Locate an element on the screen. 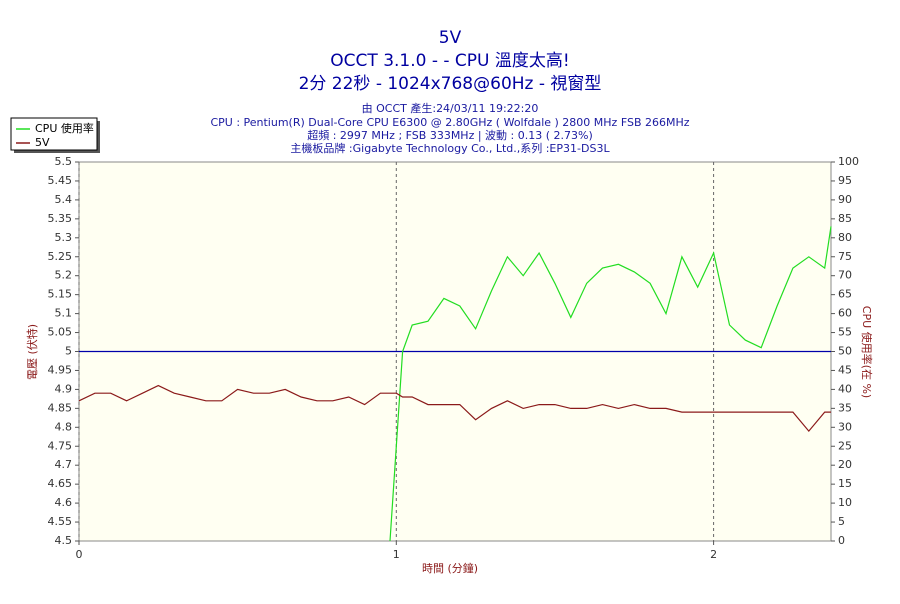 This screenshot has height=604, width=900. y-tick-label: 5.25 is located at coordinates (60, 256).